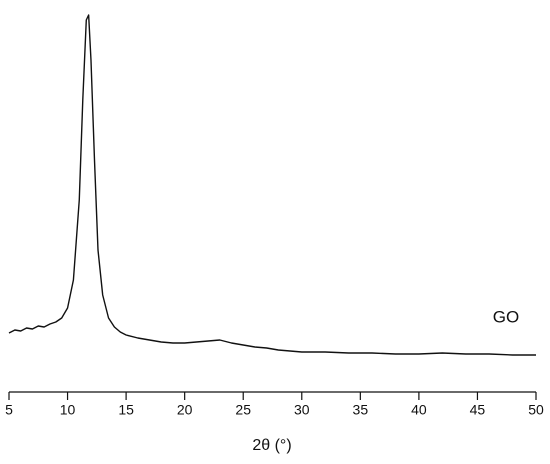 Image resolution: width=550 pixels, height=464 pixels. Describe the element at coordinates (419, 410) in the screenshot. I see `x-tick-label: 40` at that location.